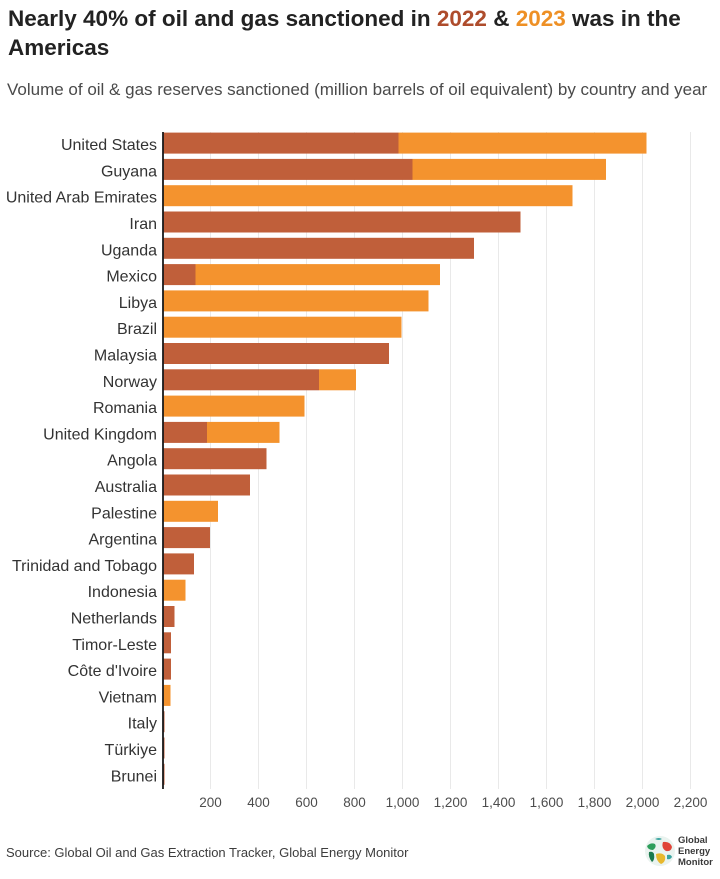  I want to click on svg-text: 400, so click(258, 802).